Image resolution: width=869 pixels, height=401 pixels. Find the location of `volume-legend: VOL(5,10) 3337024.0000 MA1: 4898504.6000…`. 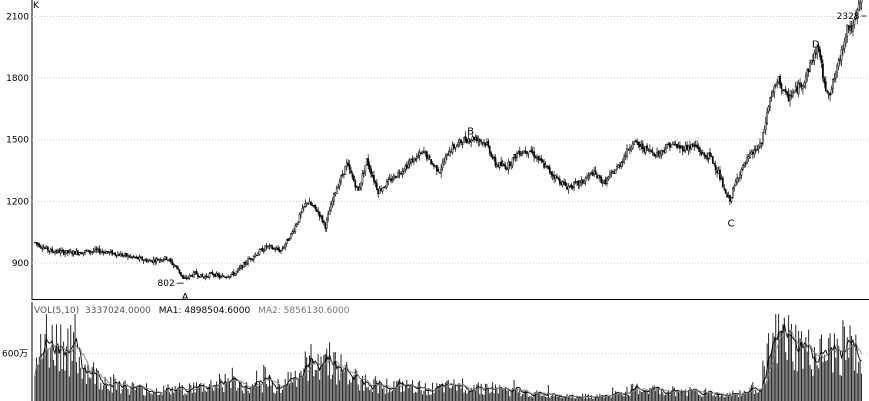

volume-legend: VOL(5,10) 3337024.0000 MA1: 4898504.6000… is located at coordinates (192, 311).